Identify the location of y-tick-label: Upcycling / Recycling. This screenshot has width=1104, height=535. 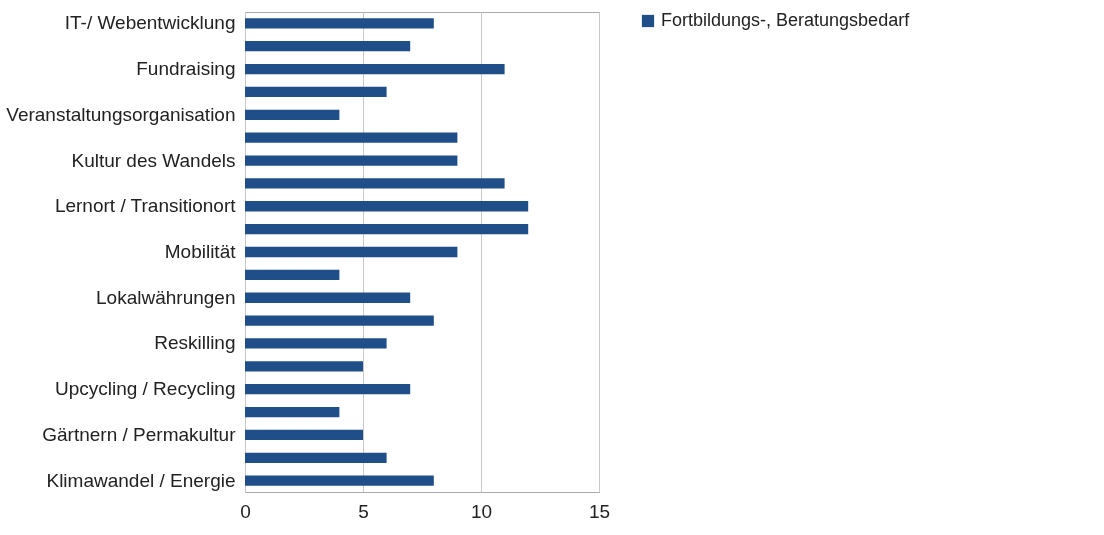
(145, 389).